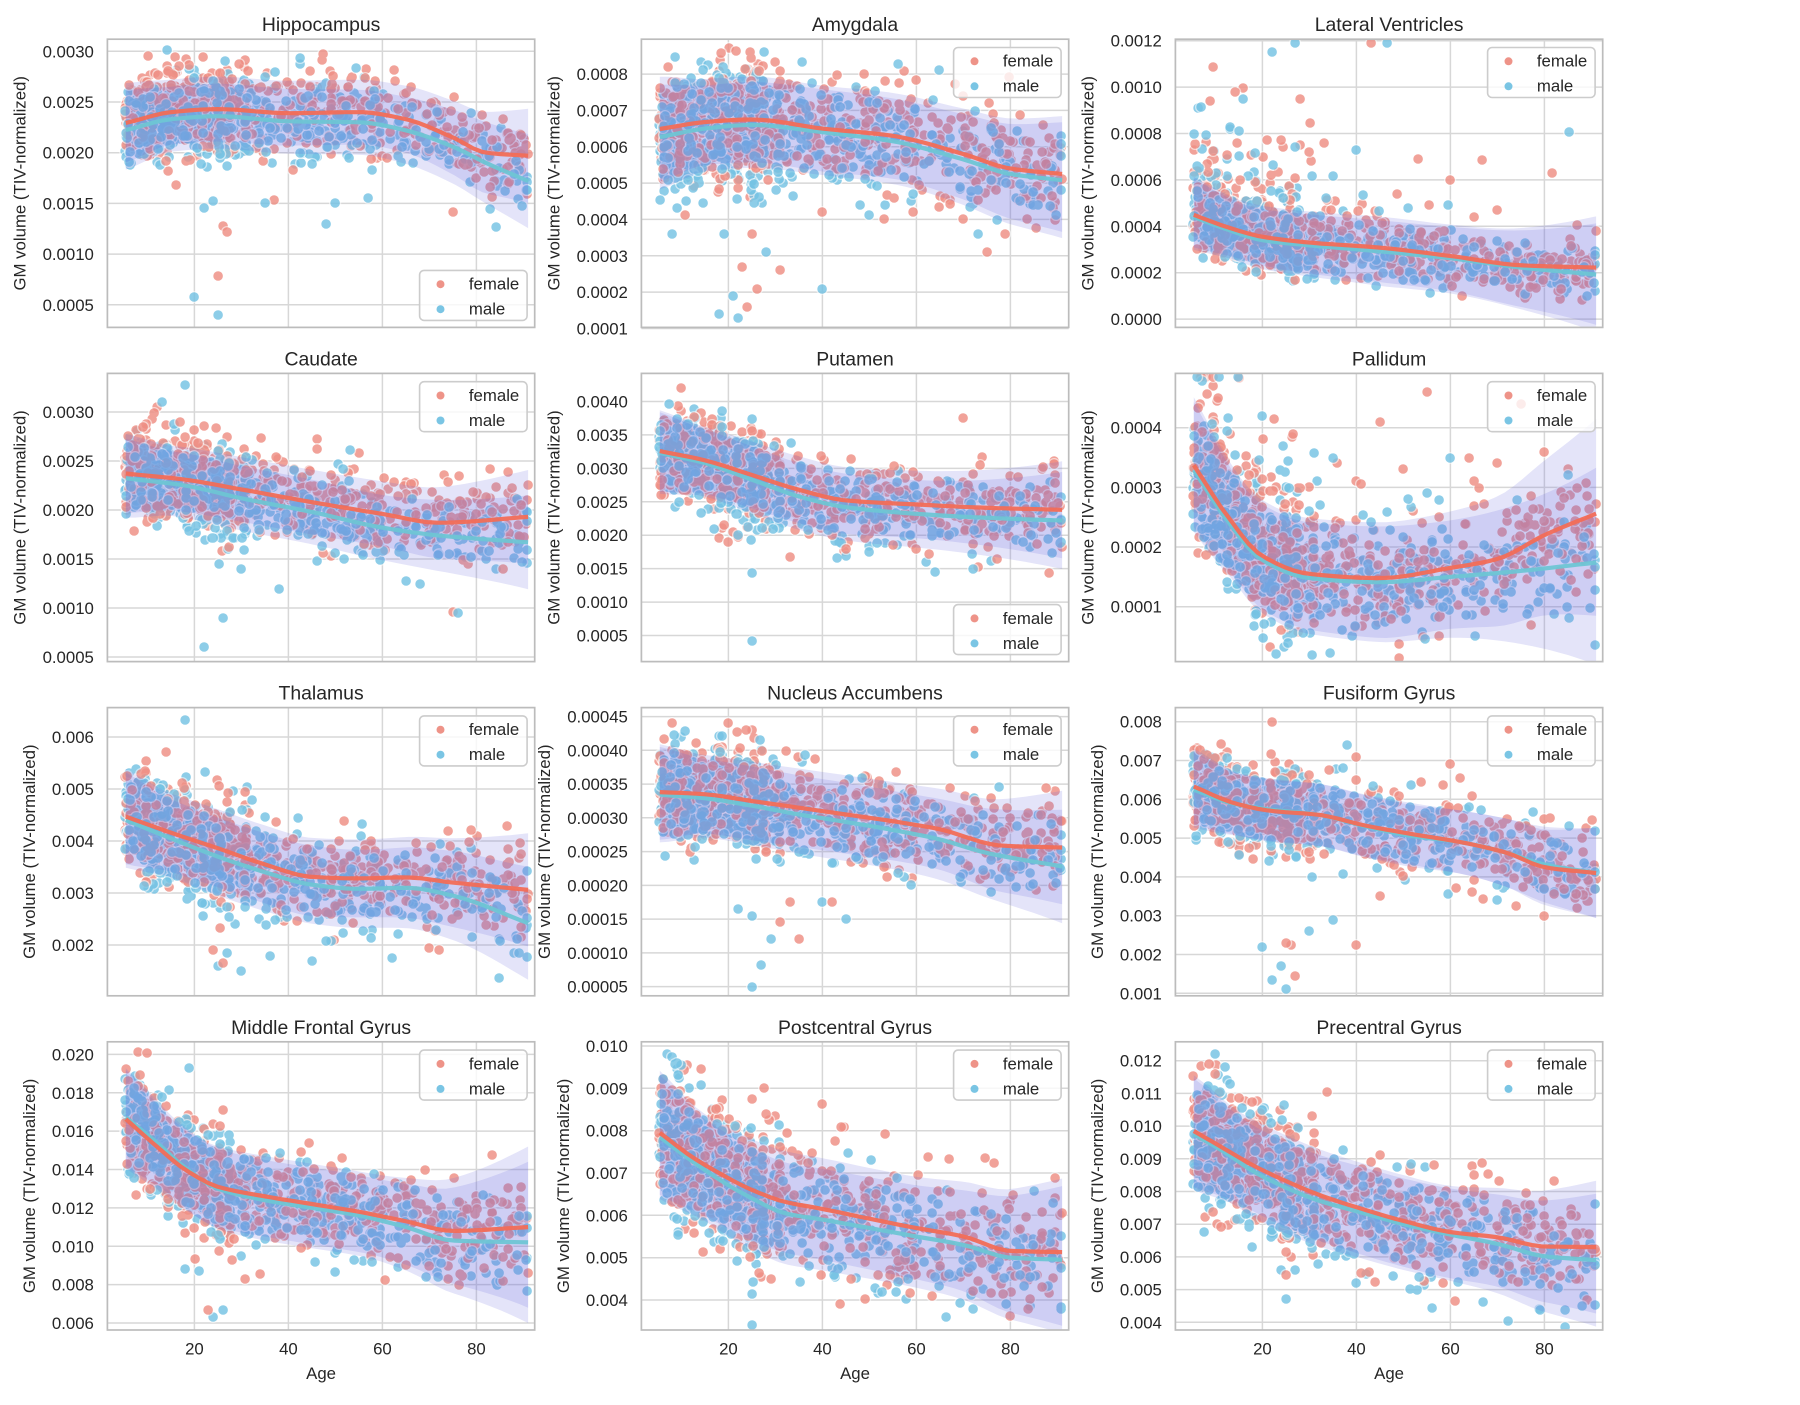 This screenshot has height=1405, width=1800. Describe the element at coordinates (1388, 1028) in the screenshot. I see `svg-text: Precentral Gyrus` at that location.